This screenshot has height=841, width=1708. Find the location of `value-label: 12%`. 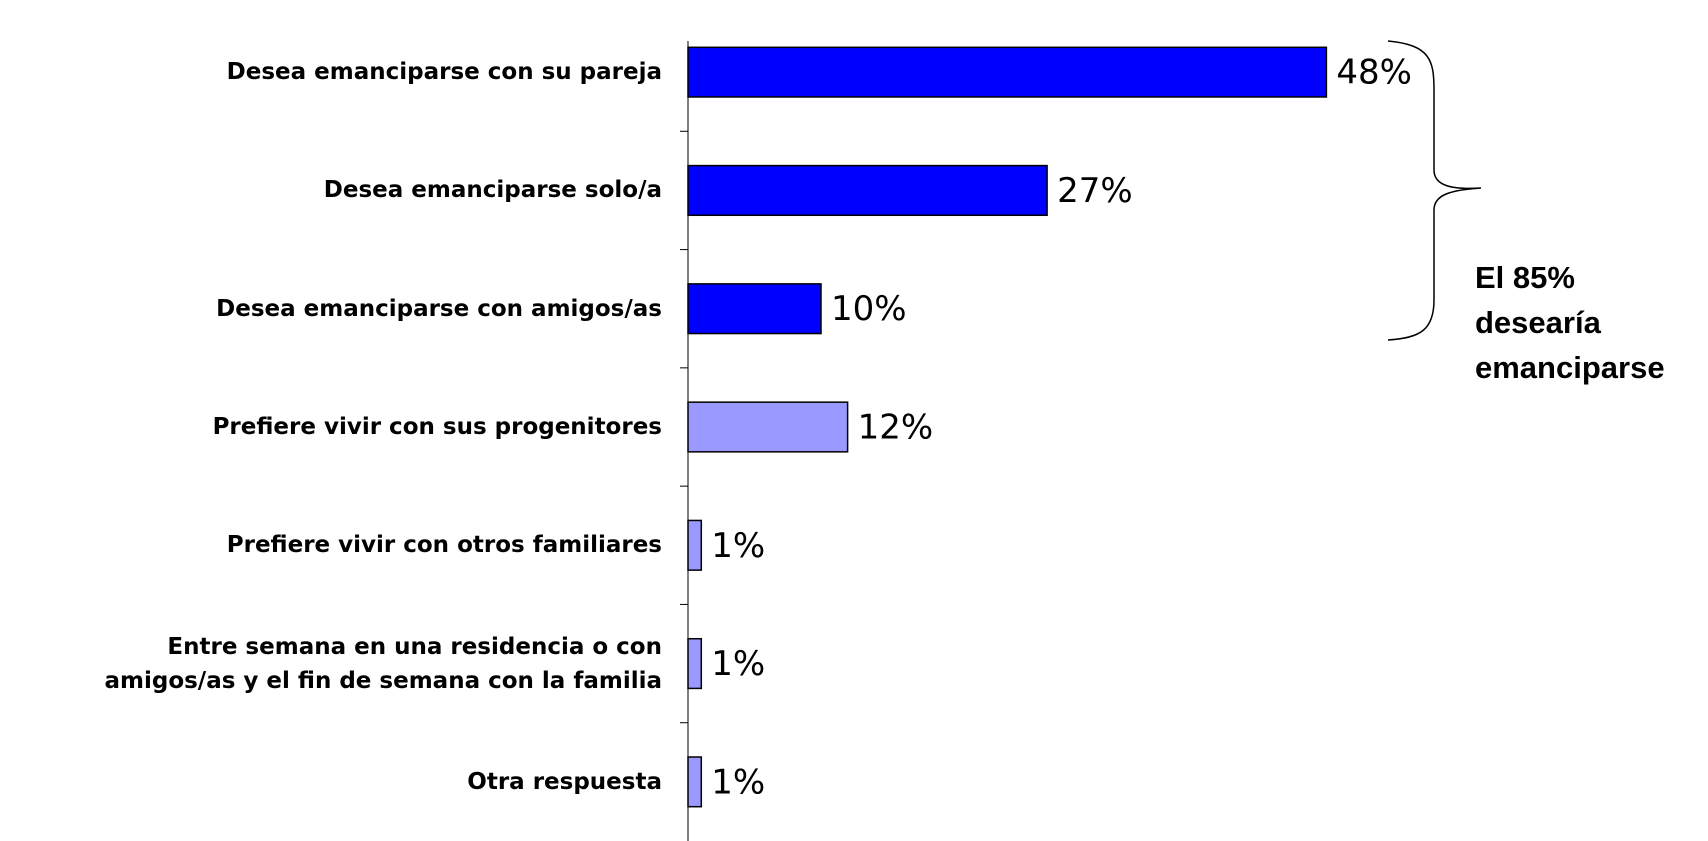

value-label: 12% is located at coordinates (896, 428).